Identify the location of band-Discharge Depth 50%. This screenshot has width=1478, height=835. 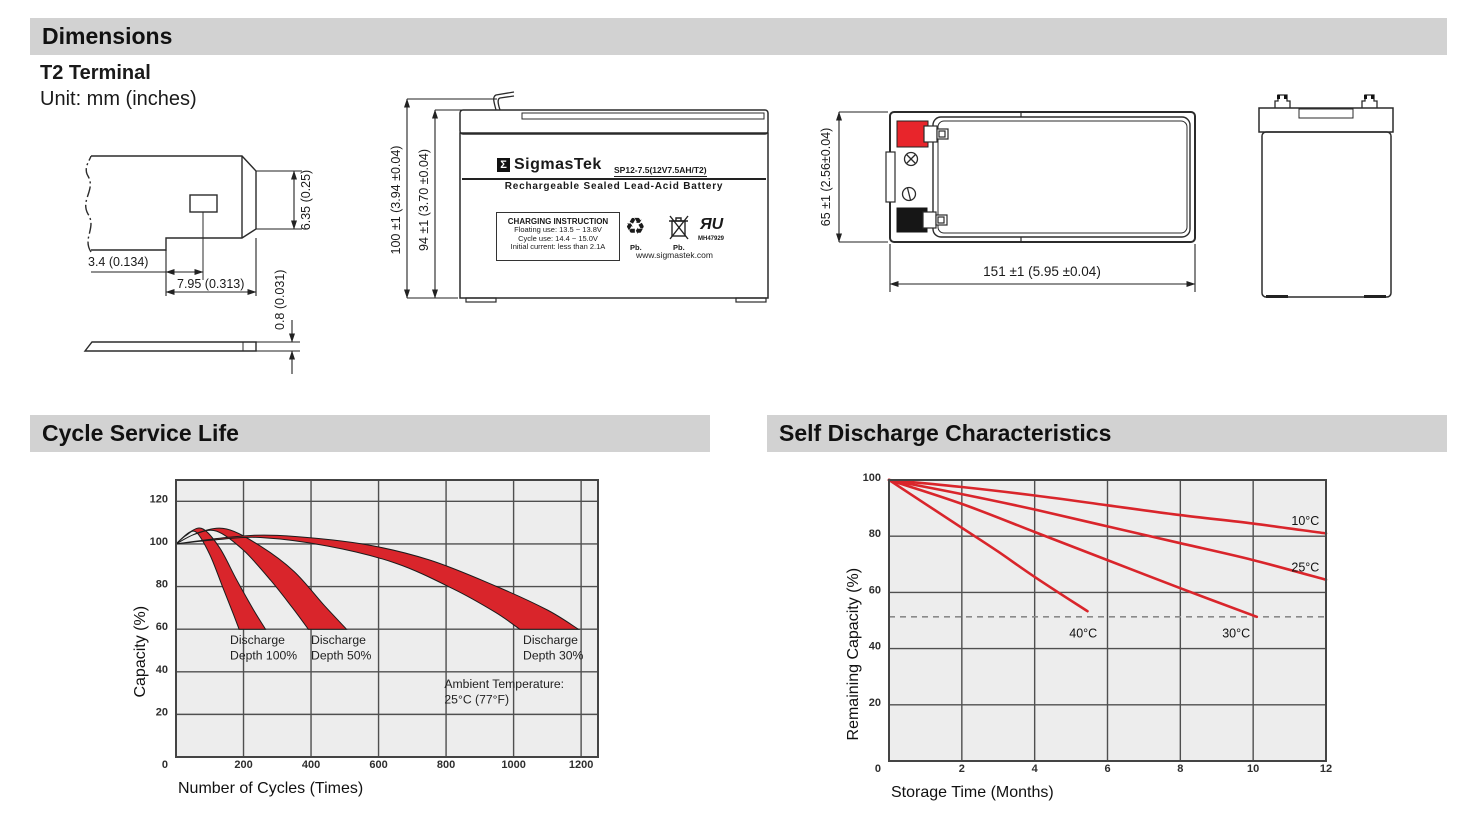
(261, 578).